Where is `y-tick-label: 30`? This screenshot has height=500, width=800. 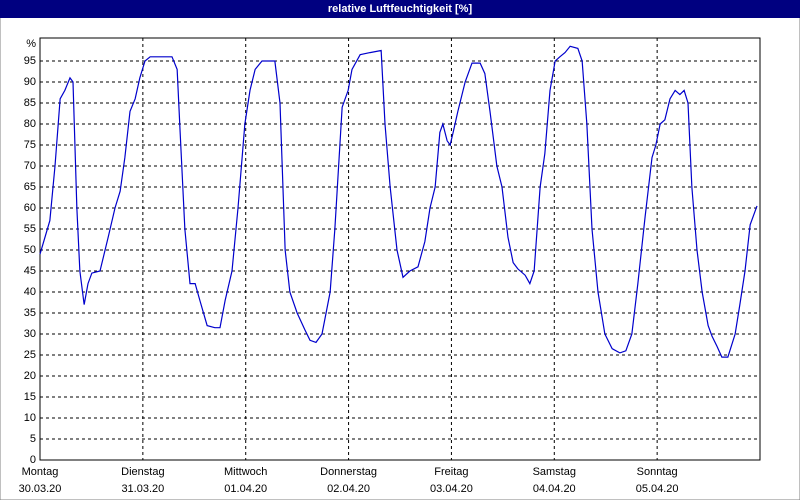 y-tick-label: 30 is located at coordinates (30, 334).